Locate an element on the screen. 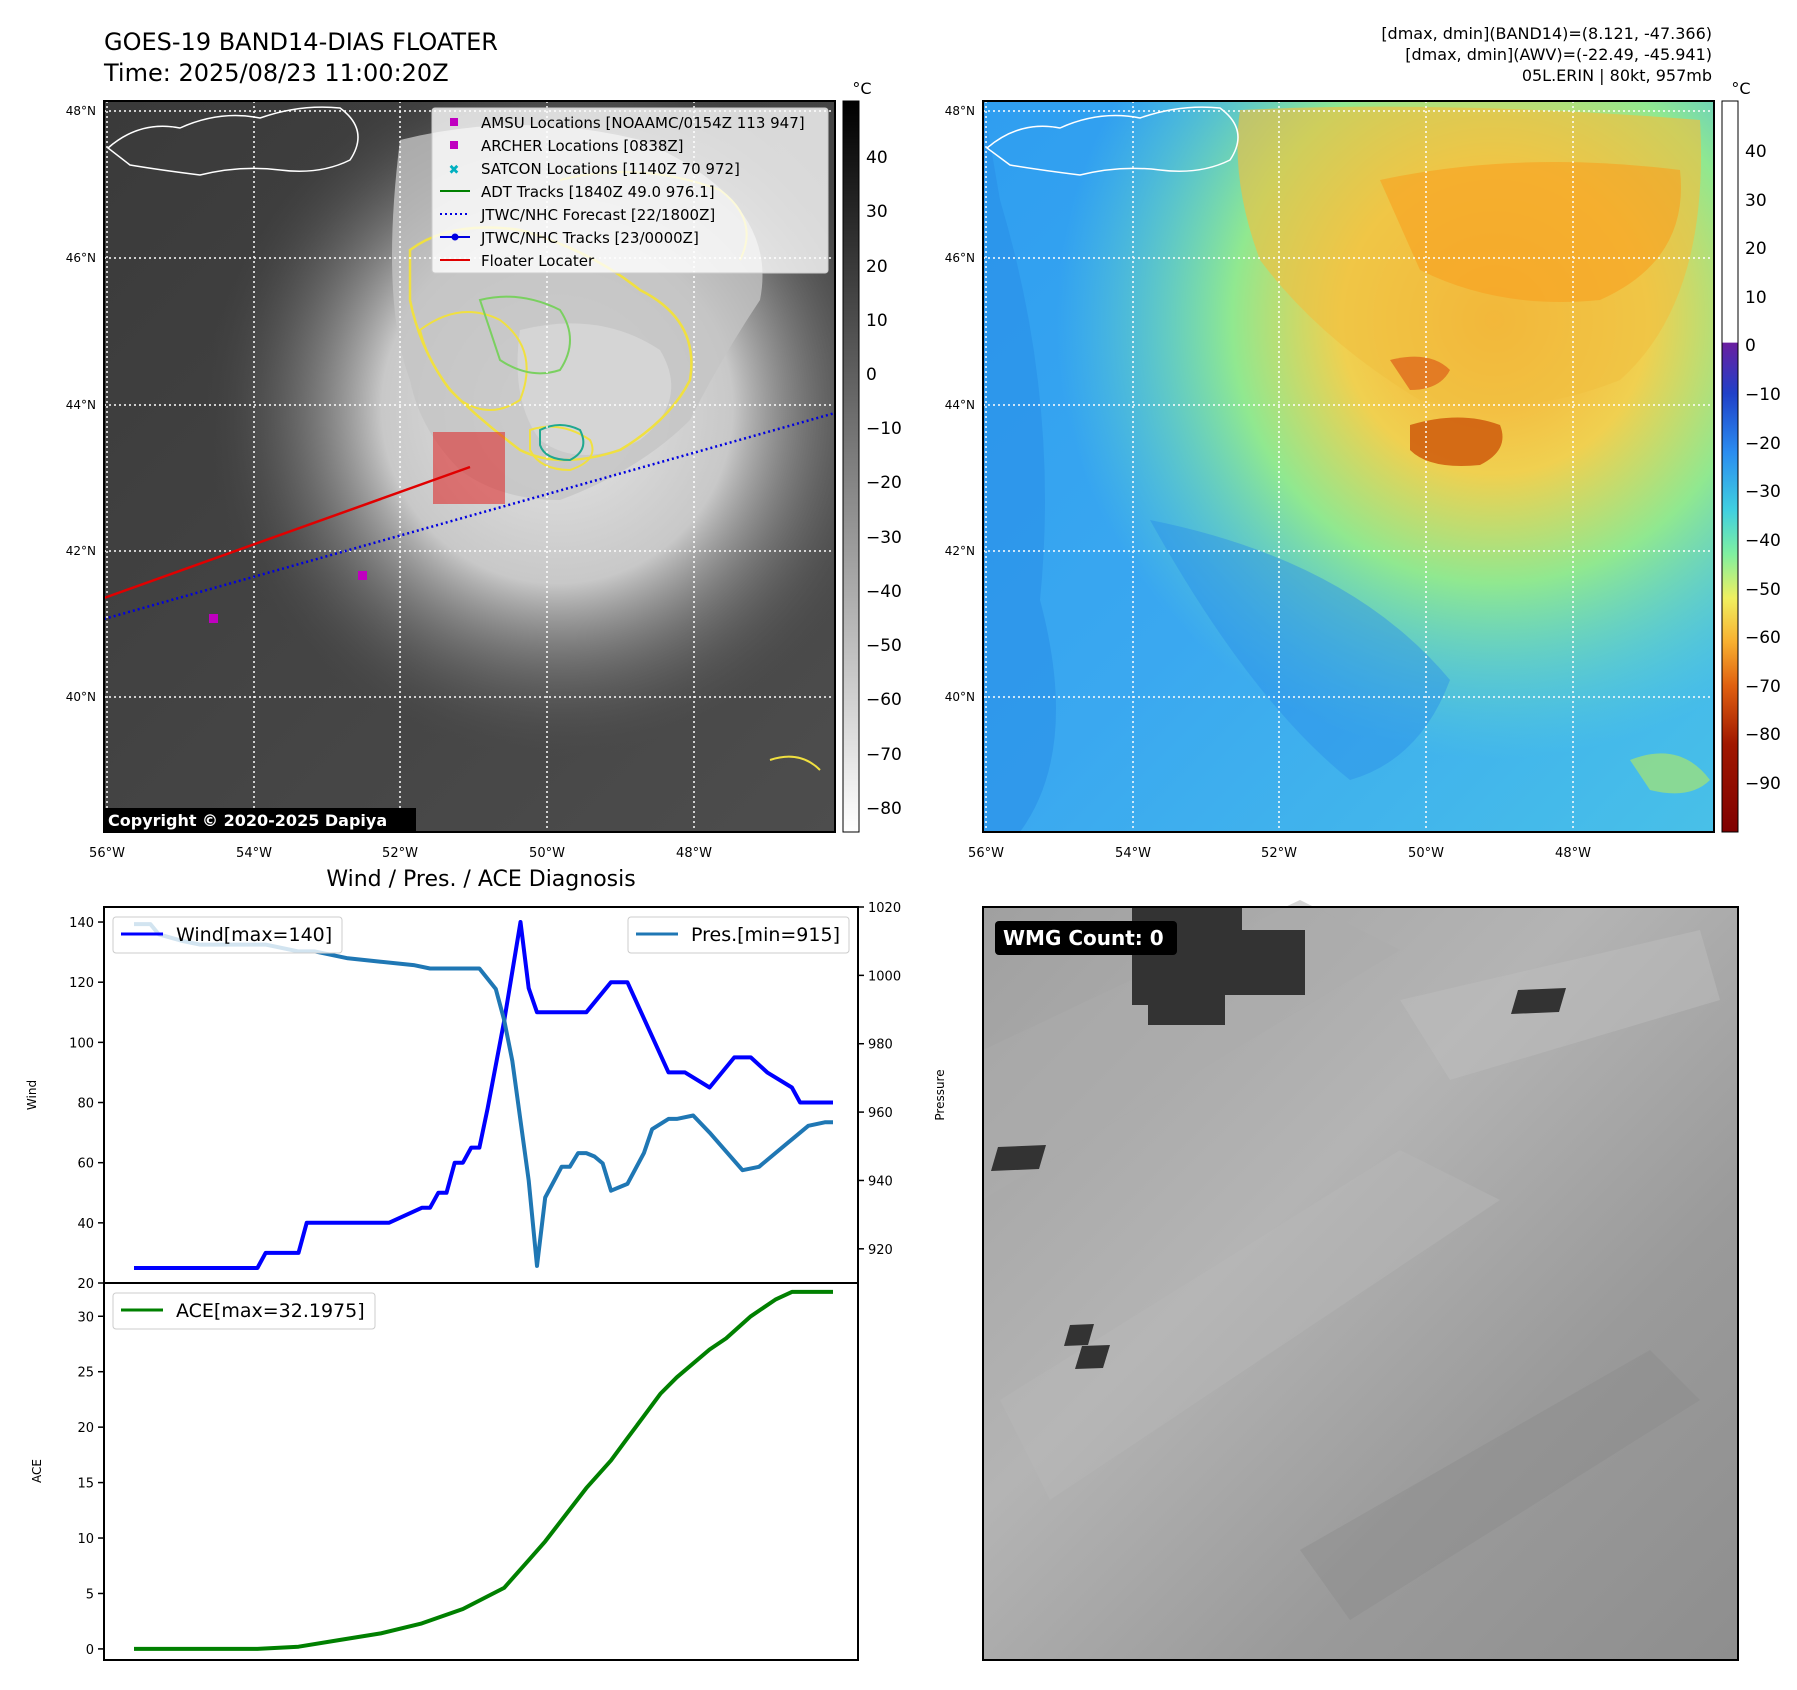  ir-lat-46: 46°N is located at coordinates (81, 258).